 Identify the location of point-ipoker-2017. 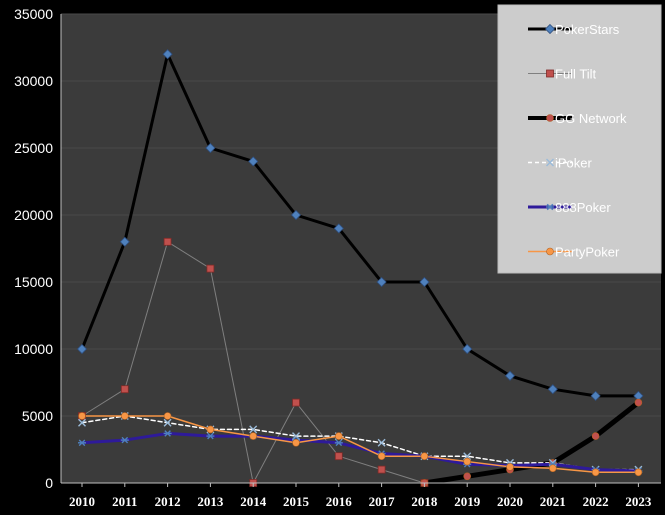
(381, 442).